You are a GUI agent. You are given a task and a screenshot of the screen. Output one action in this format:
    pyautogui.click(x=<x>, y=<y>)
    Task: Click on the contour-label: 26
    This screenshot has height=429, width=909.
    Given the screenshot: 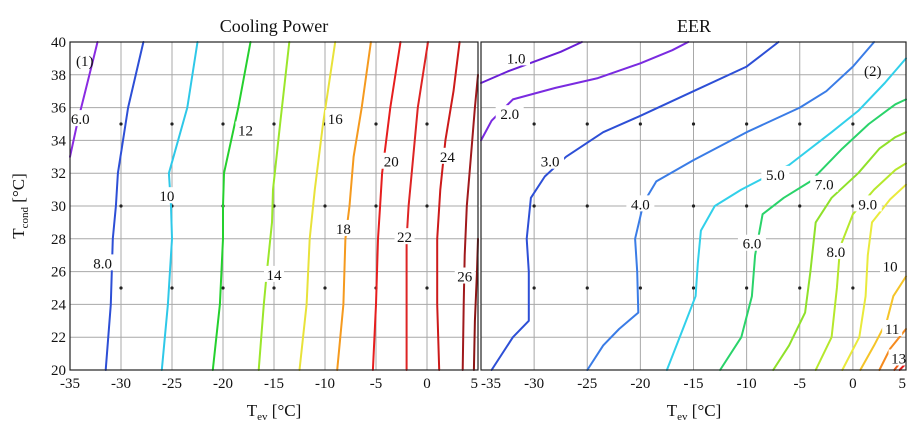 What is the action you would take?
    pyautogui.click(x=465, y=278)
    